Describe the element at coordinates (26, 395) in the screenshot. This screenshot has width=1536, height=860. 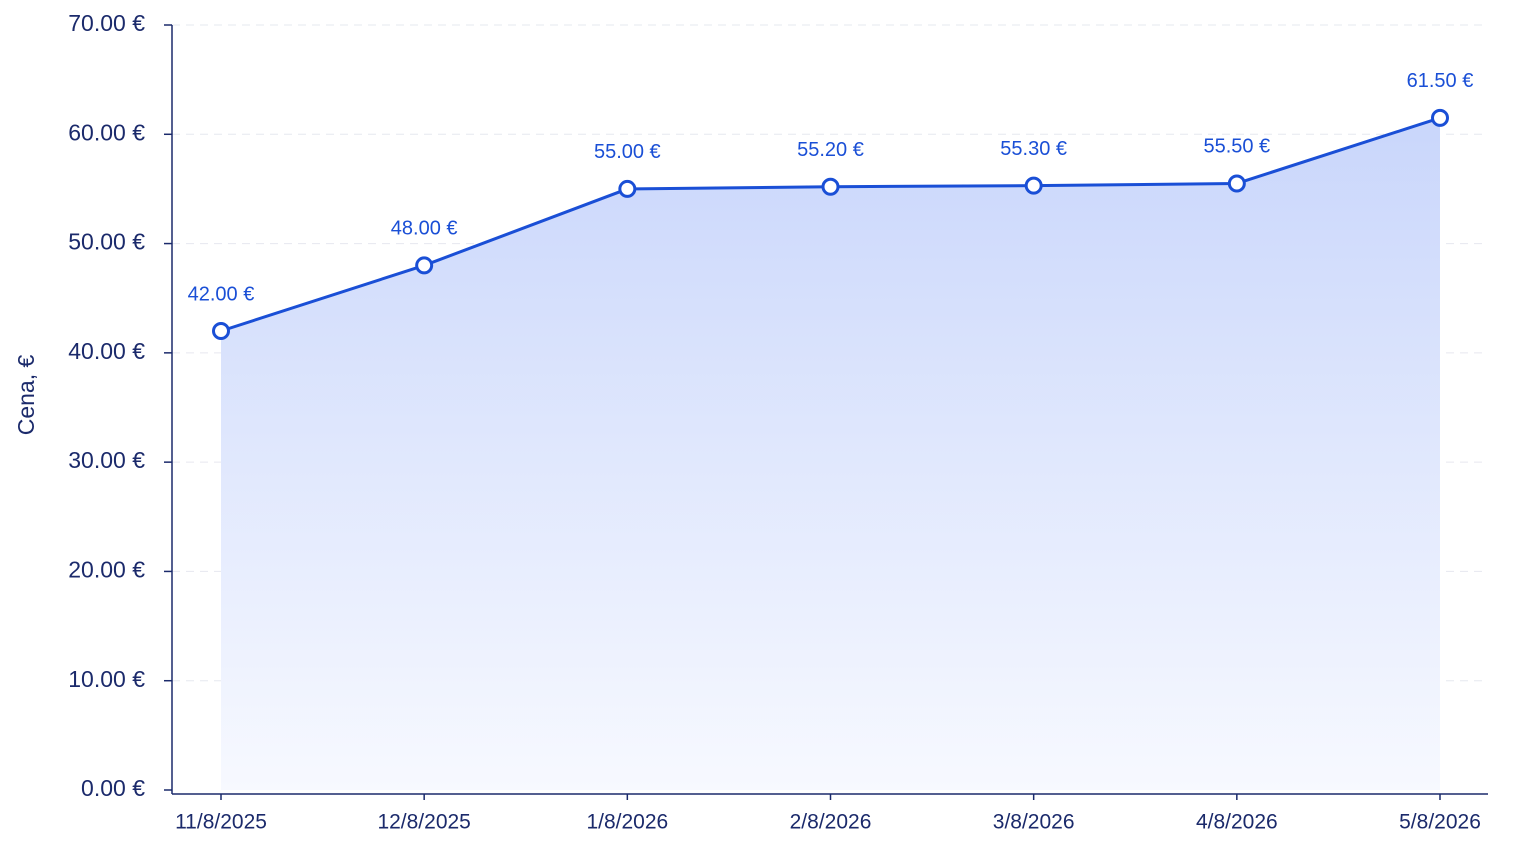
I see `y-axis-label: Cena, €` at that location.